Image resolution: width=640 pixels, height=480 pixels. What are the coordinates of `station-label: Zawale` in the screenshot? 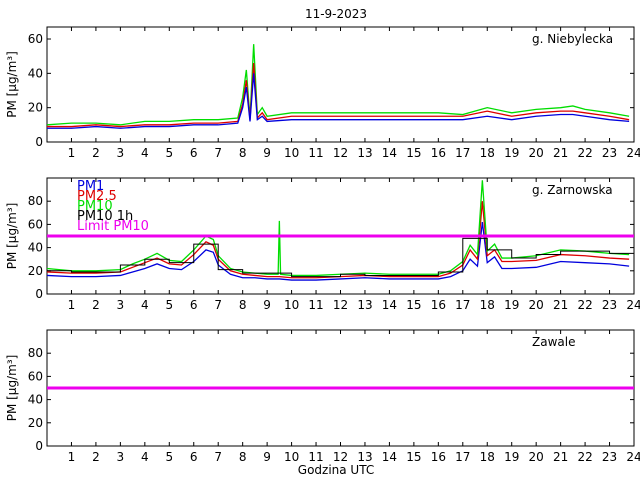 It's located at (553, 342).